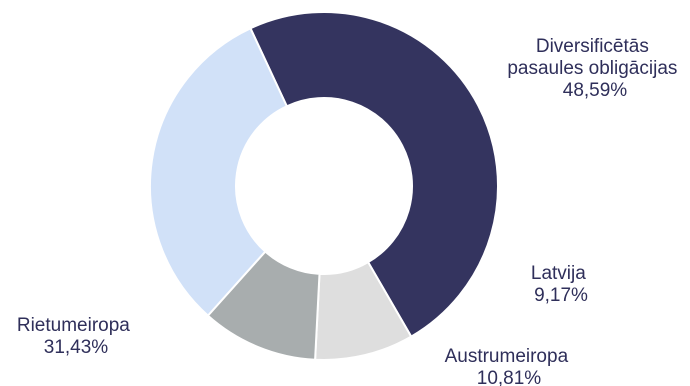 The width and height of the screenshot is (690, 386). What do you see at coordinates (561, 295) in the screenshot?
I see `slice-value-label: 9,17%` at bounding box center [561, 295].